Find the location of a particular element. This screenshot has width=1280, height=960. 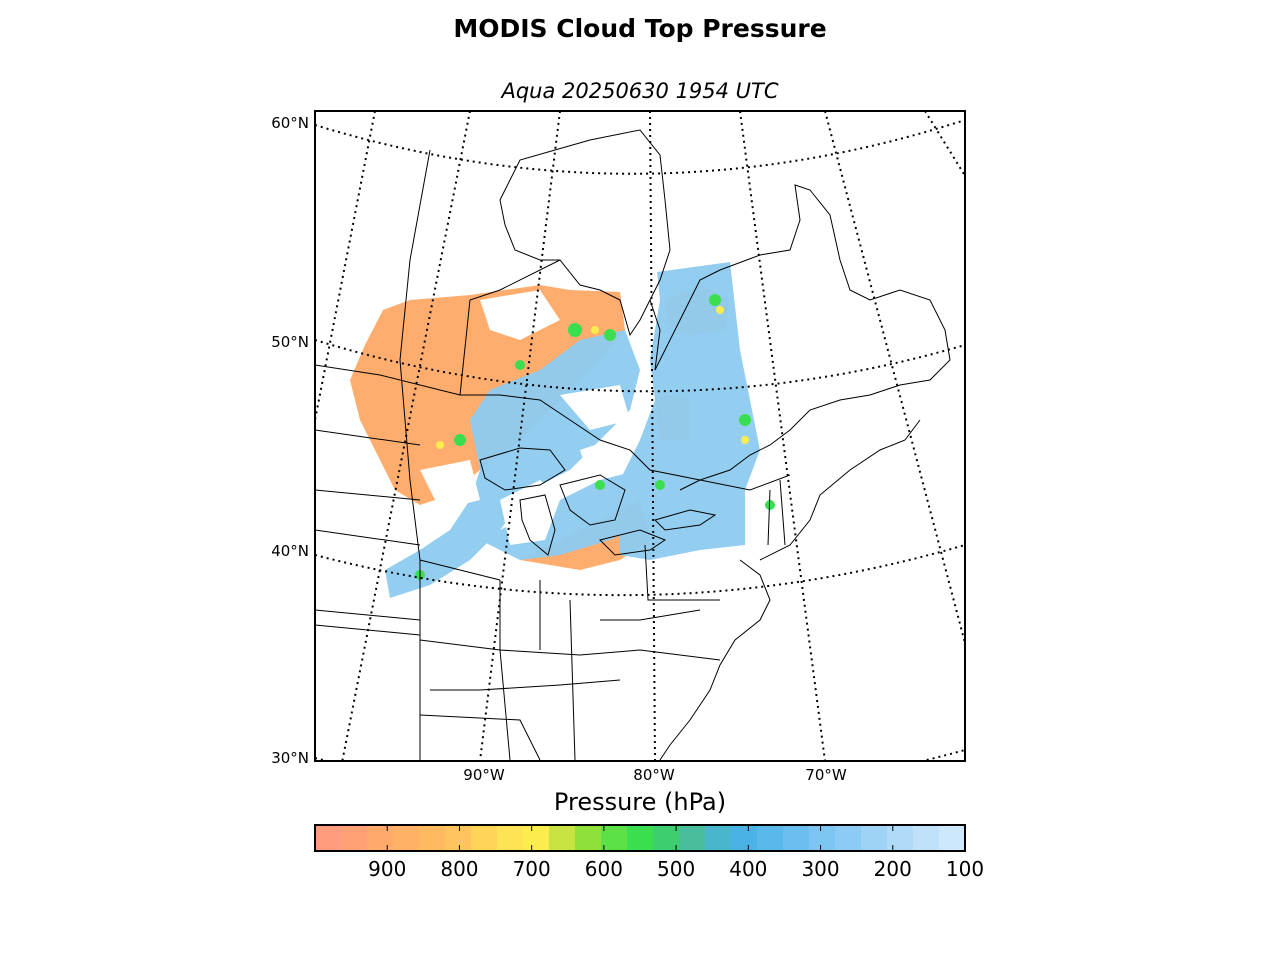

cloud-swath-gaps is located at coordinates (525, 417).